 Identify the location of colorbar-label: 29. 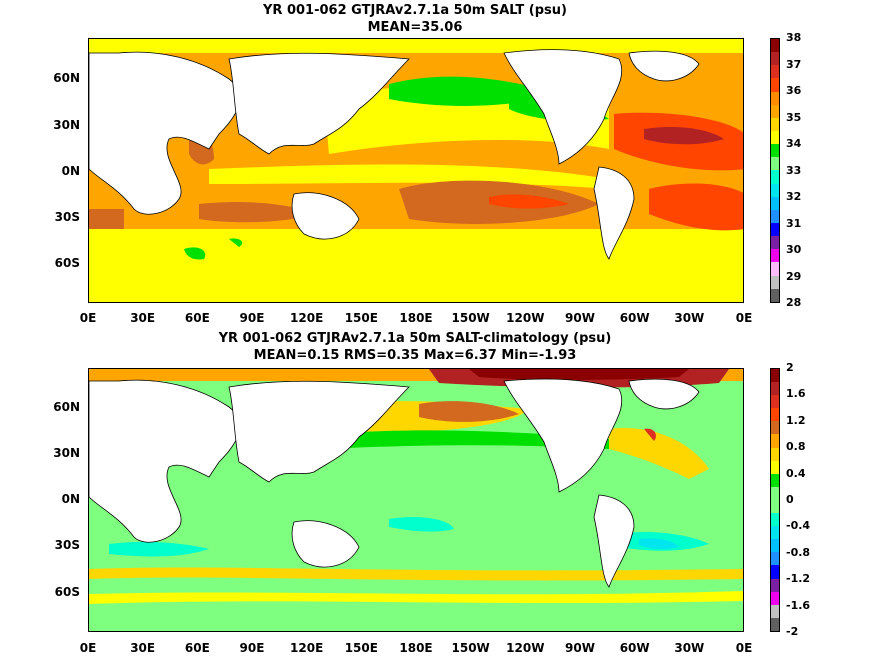
(794, 276).